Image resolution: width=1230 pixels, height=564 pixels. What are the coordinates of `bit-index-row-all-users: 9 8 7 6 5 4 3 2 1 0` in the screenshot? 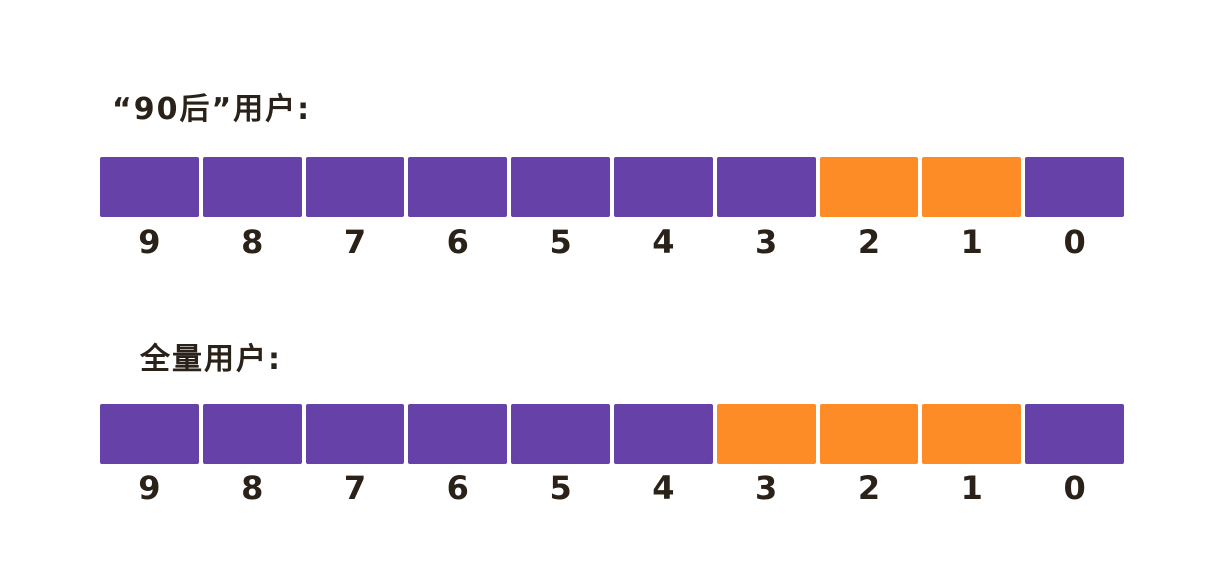 It's located at (612, 488).